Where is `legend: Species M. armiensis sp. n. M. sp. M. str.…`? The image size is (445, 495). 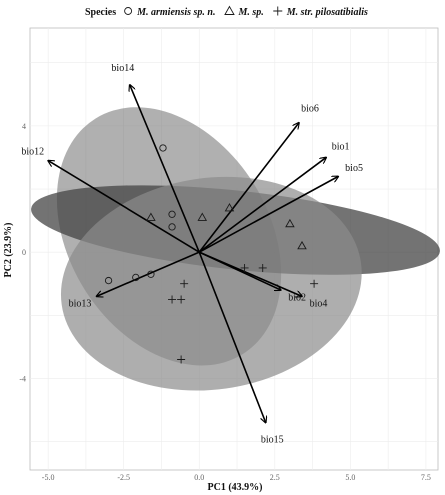
legend: Species M. armiensis sp. n. M. sp. M. str.… is located at coordinates (226, 11).